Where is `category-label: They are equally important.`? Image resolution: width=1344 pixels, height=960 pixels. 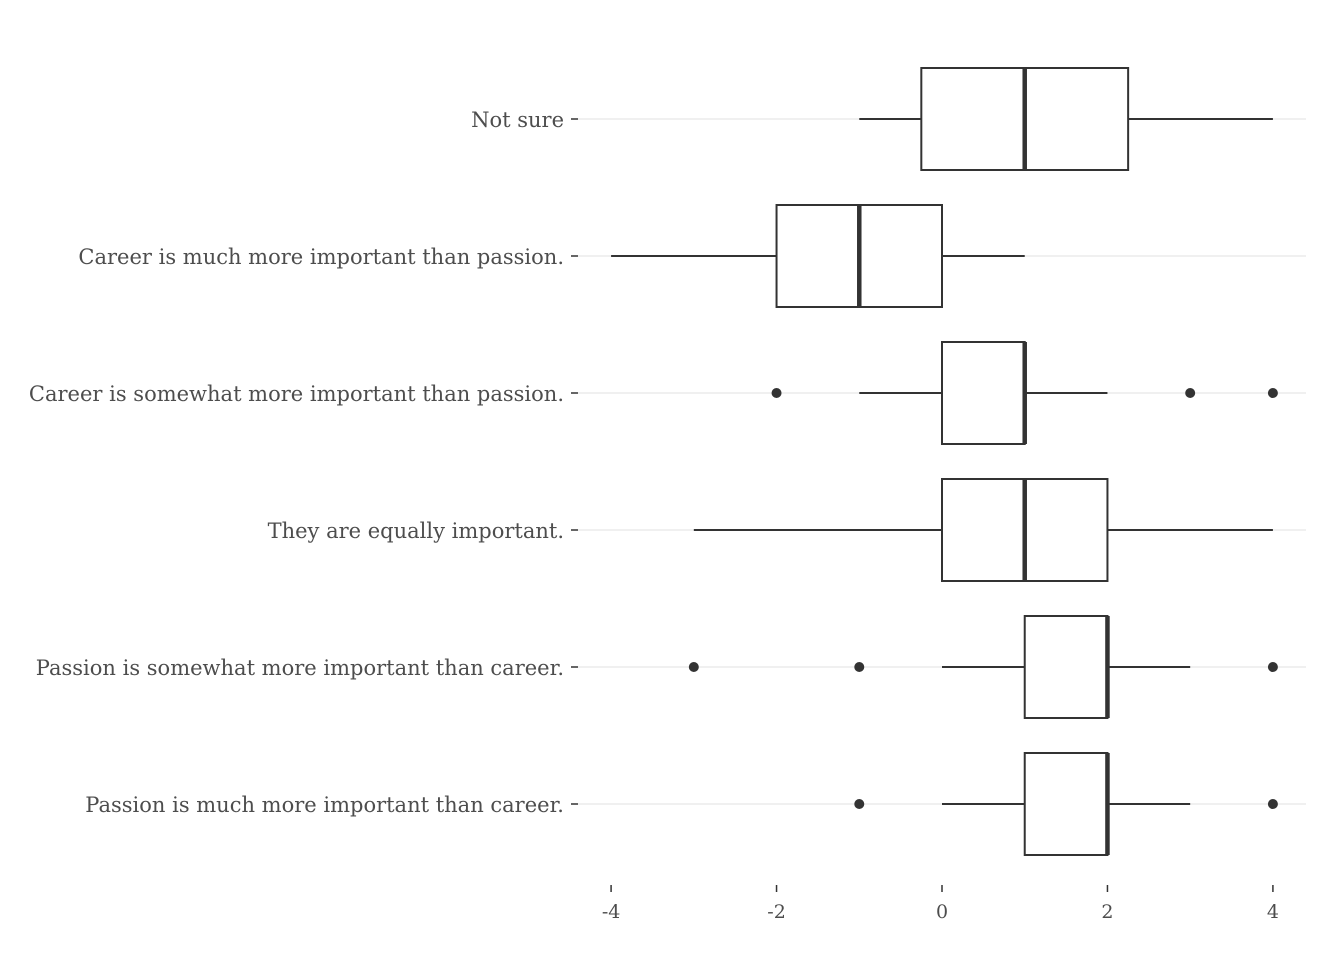
category-label: They are equally important. is located at coordinates (416, 531).